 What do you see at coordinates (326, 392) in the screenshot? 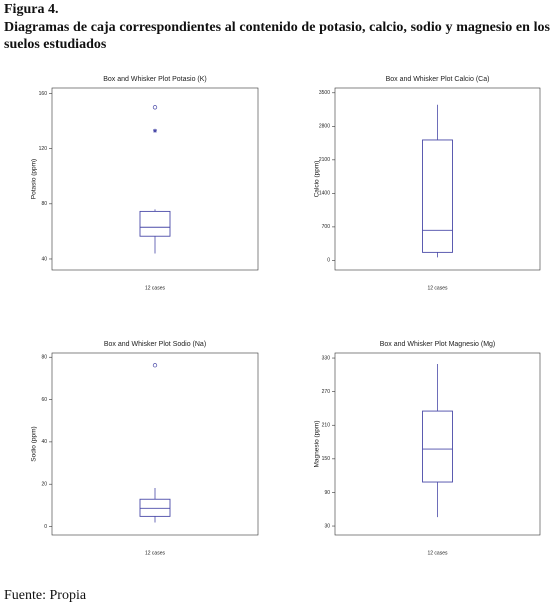
I see `y-tick-label: 270` at bounding box center [326, 392].